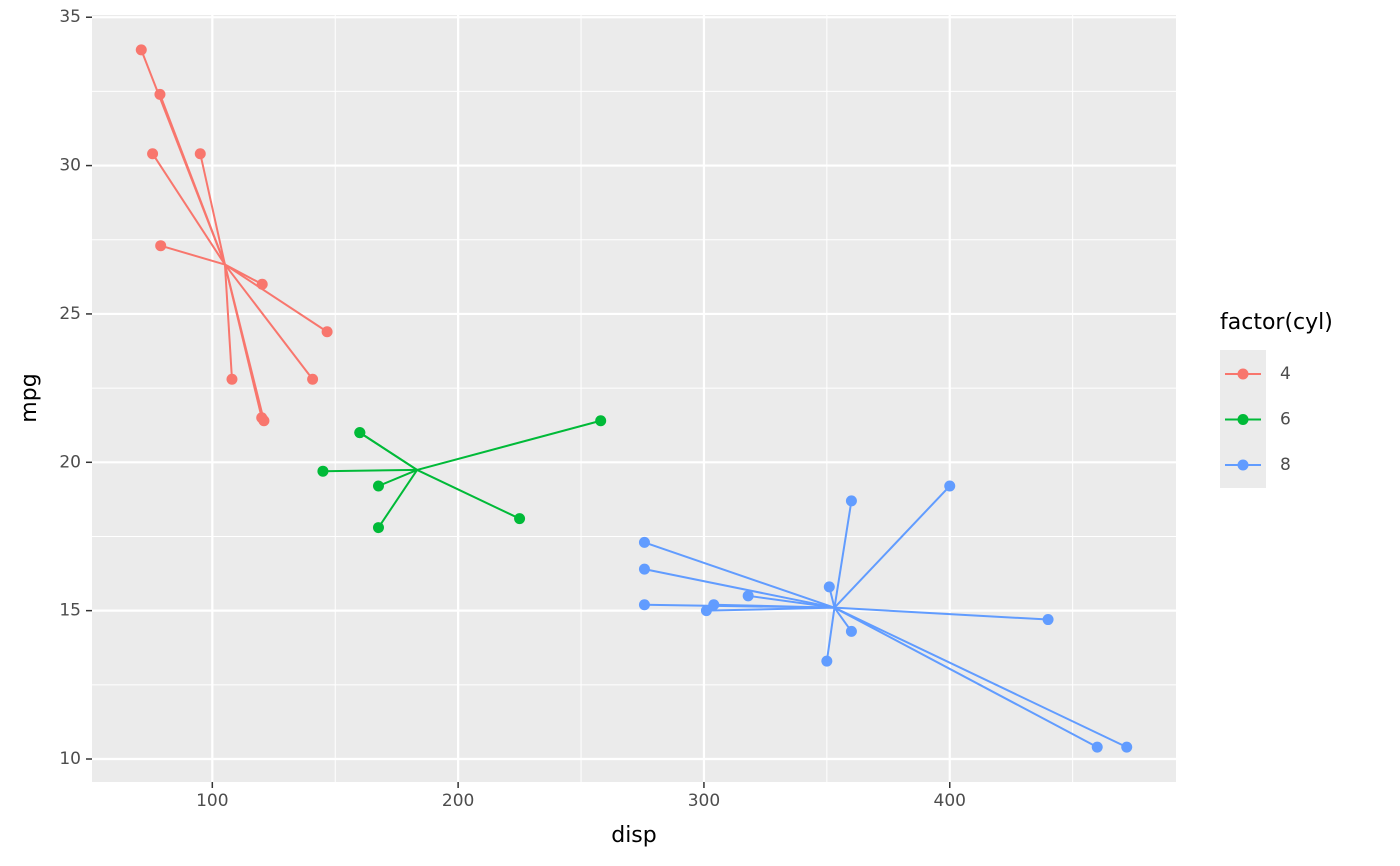  Describe the element at coordinates (704, 801) in the screenshot. I see `x-tick-label: 300` at that location.